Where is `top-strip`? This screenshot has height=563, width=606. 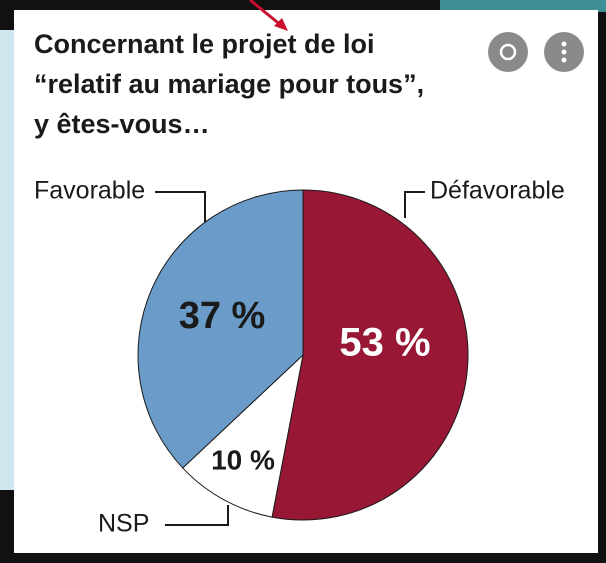
top-strip is located at coordinates (523, 6).